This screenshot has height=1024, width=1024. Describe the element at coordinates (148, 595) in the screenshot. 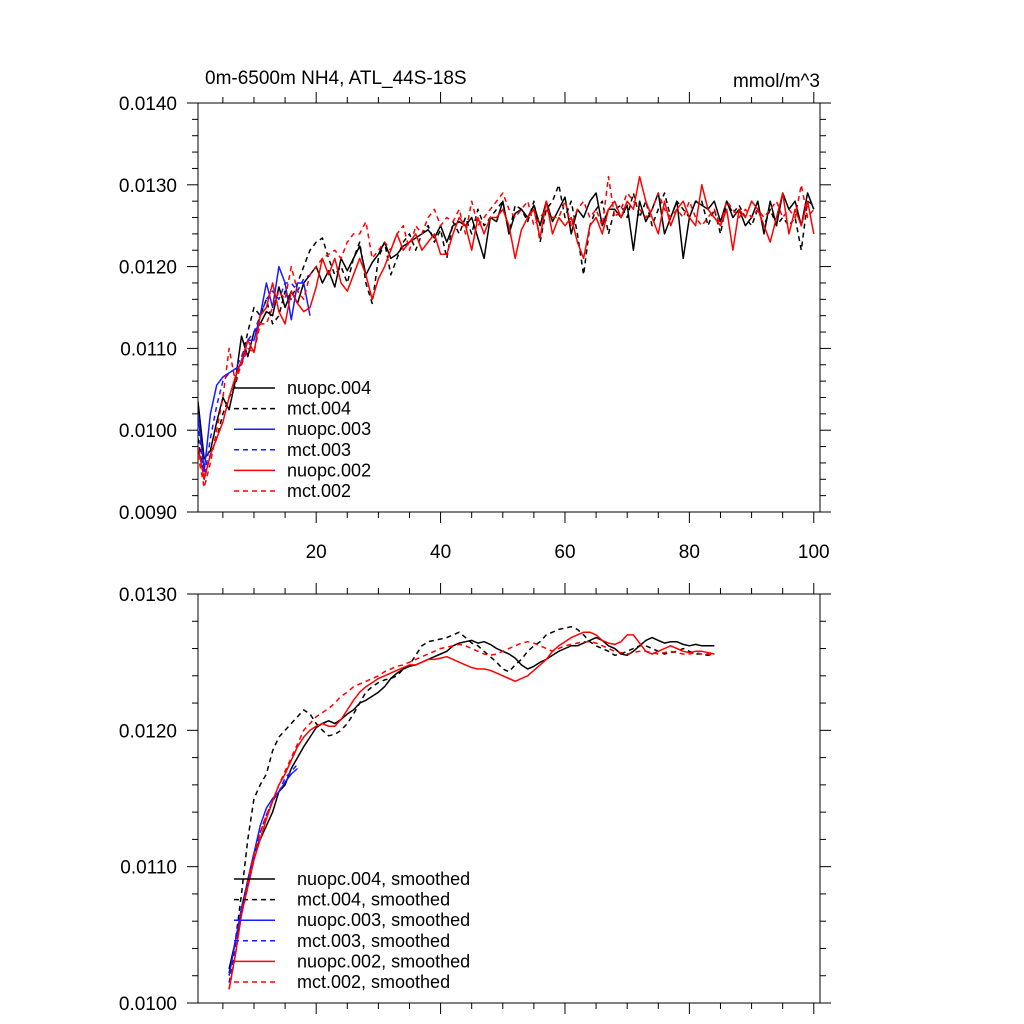

I see `bottom-ytick-label: 0.0130` at that location.